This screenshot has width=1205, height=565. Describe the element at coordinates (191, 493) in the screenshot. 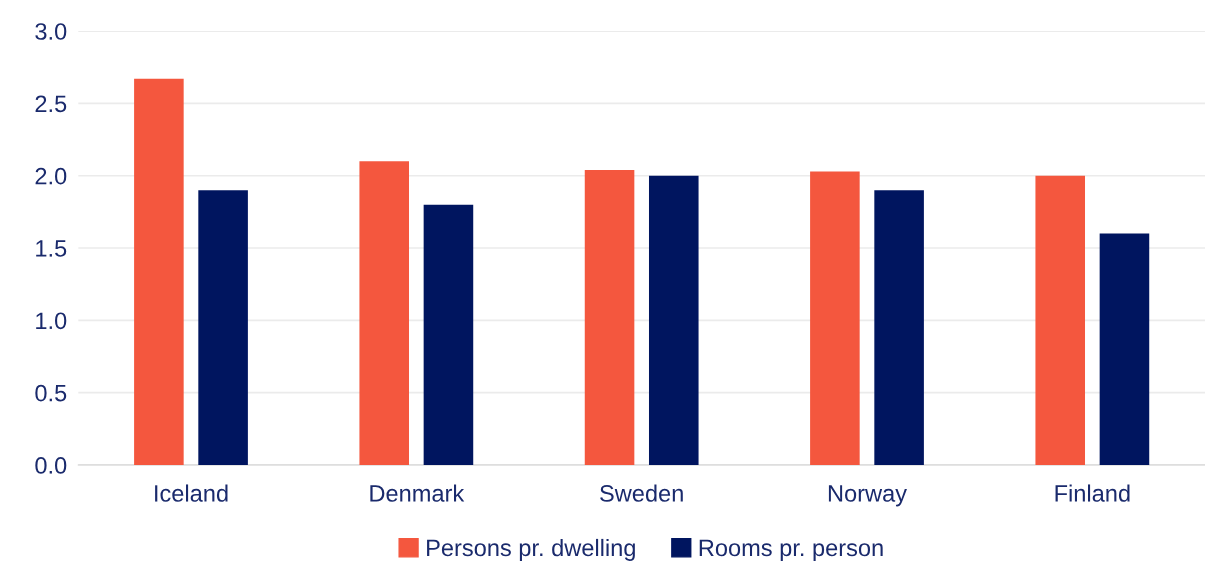

I see `x-tick-label: Iceland` at that location.